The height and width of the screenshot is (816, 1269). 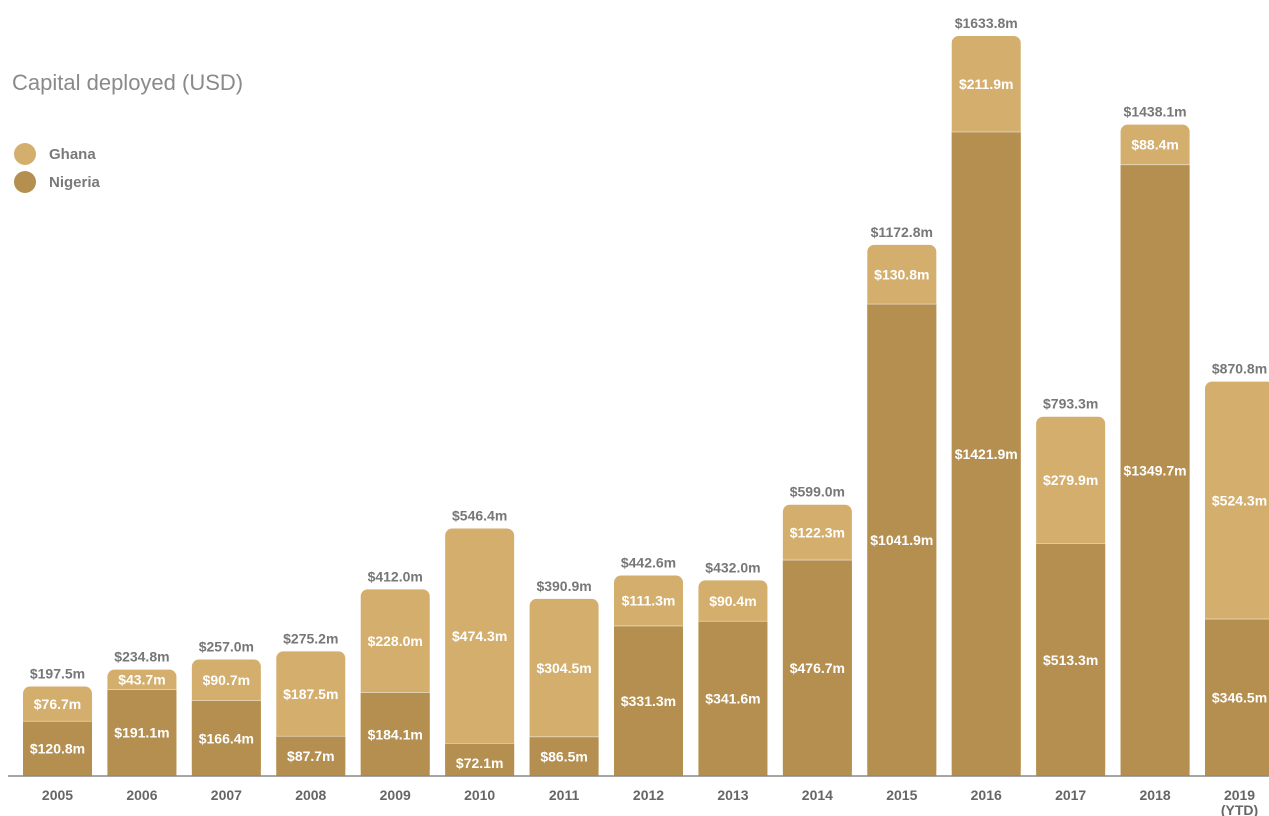 I want to click on data-label-nigeria-2018: $1349.7m, so click(x=1155, y=470).